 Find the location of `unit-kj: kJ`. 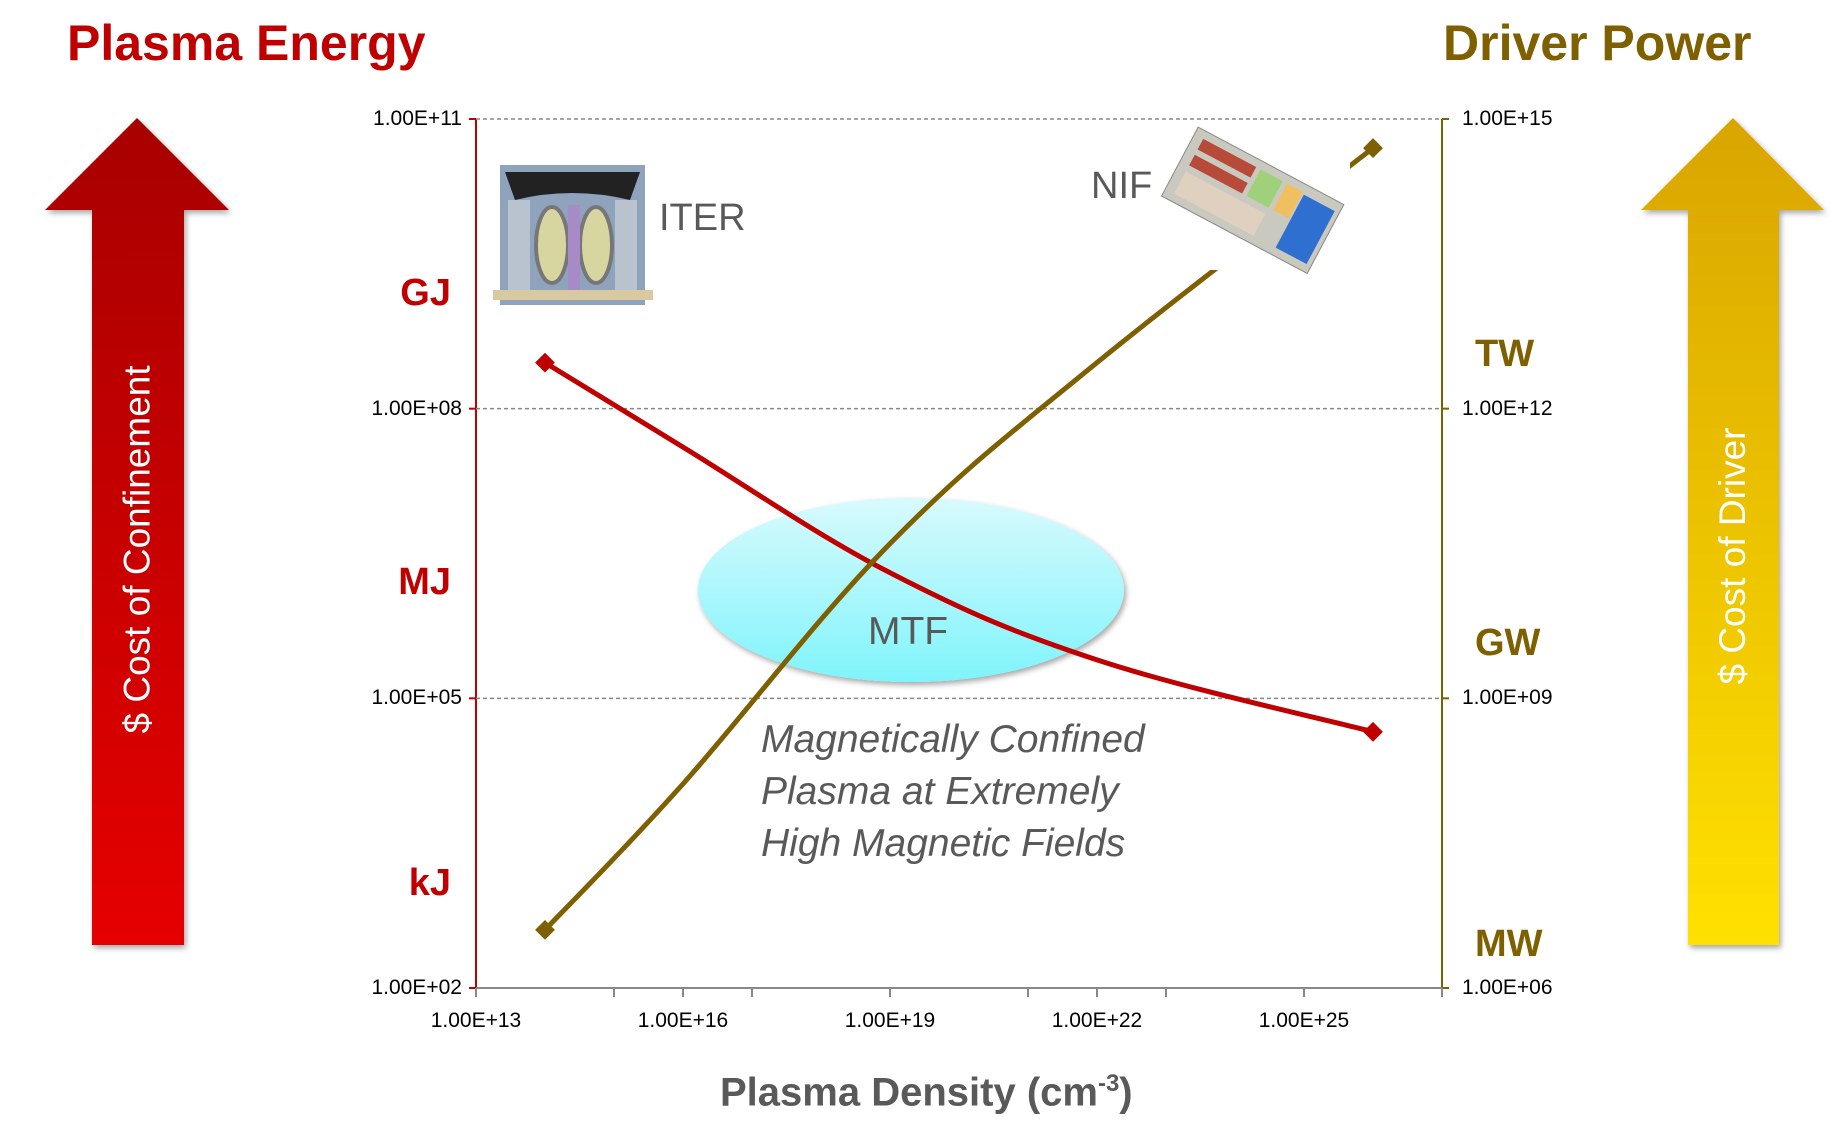

unit-kj: kJ is located at coordinates (429, 883).